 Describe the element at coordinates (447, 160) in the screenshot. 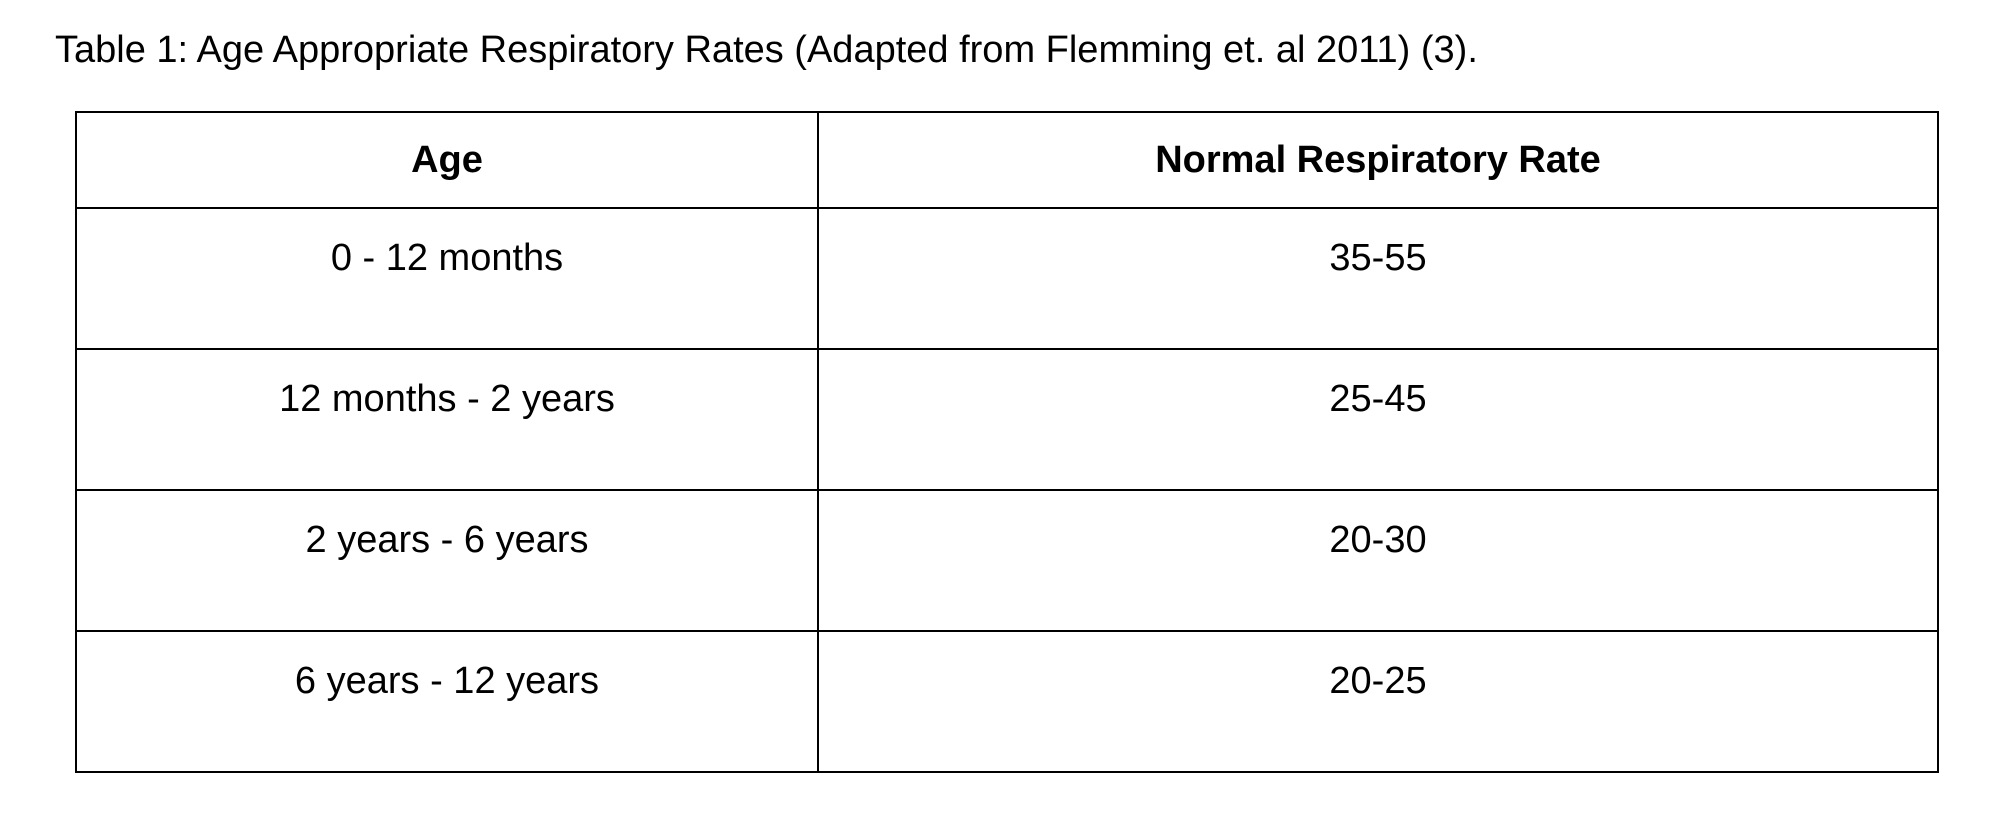

I see `header-age: Age` at that location.